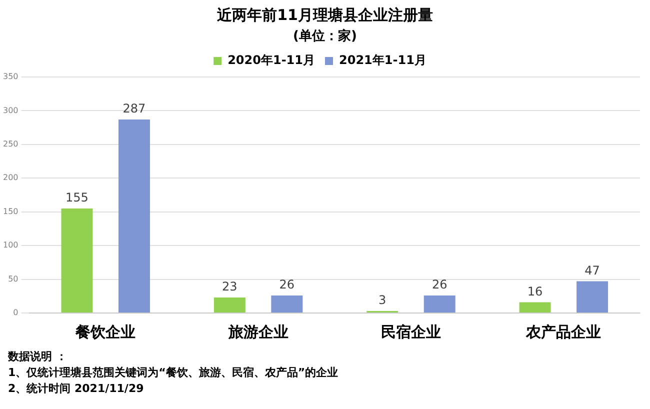  What do you see at coordinates (174, 373) in the screenshot?
I see `text: 1、仅统计理塘县范围关键词为“餐饮、旅游、民宿、农产品”的企业` at bounding box center [174, 373].